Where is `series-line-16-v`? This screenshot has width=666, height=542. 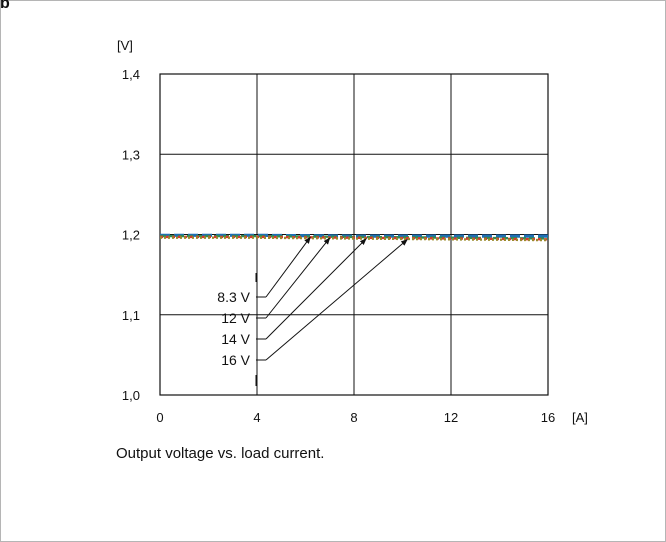
series-line-16-v is located at coordinates (354, 239).